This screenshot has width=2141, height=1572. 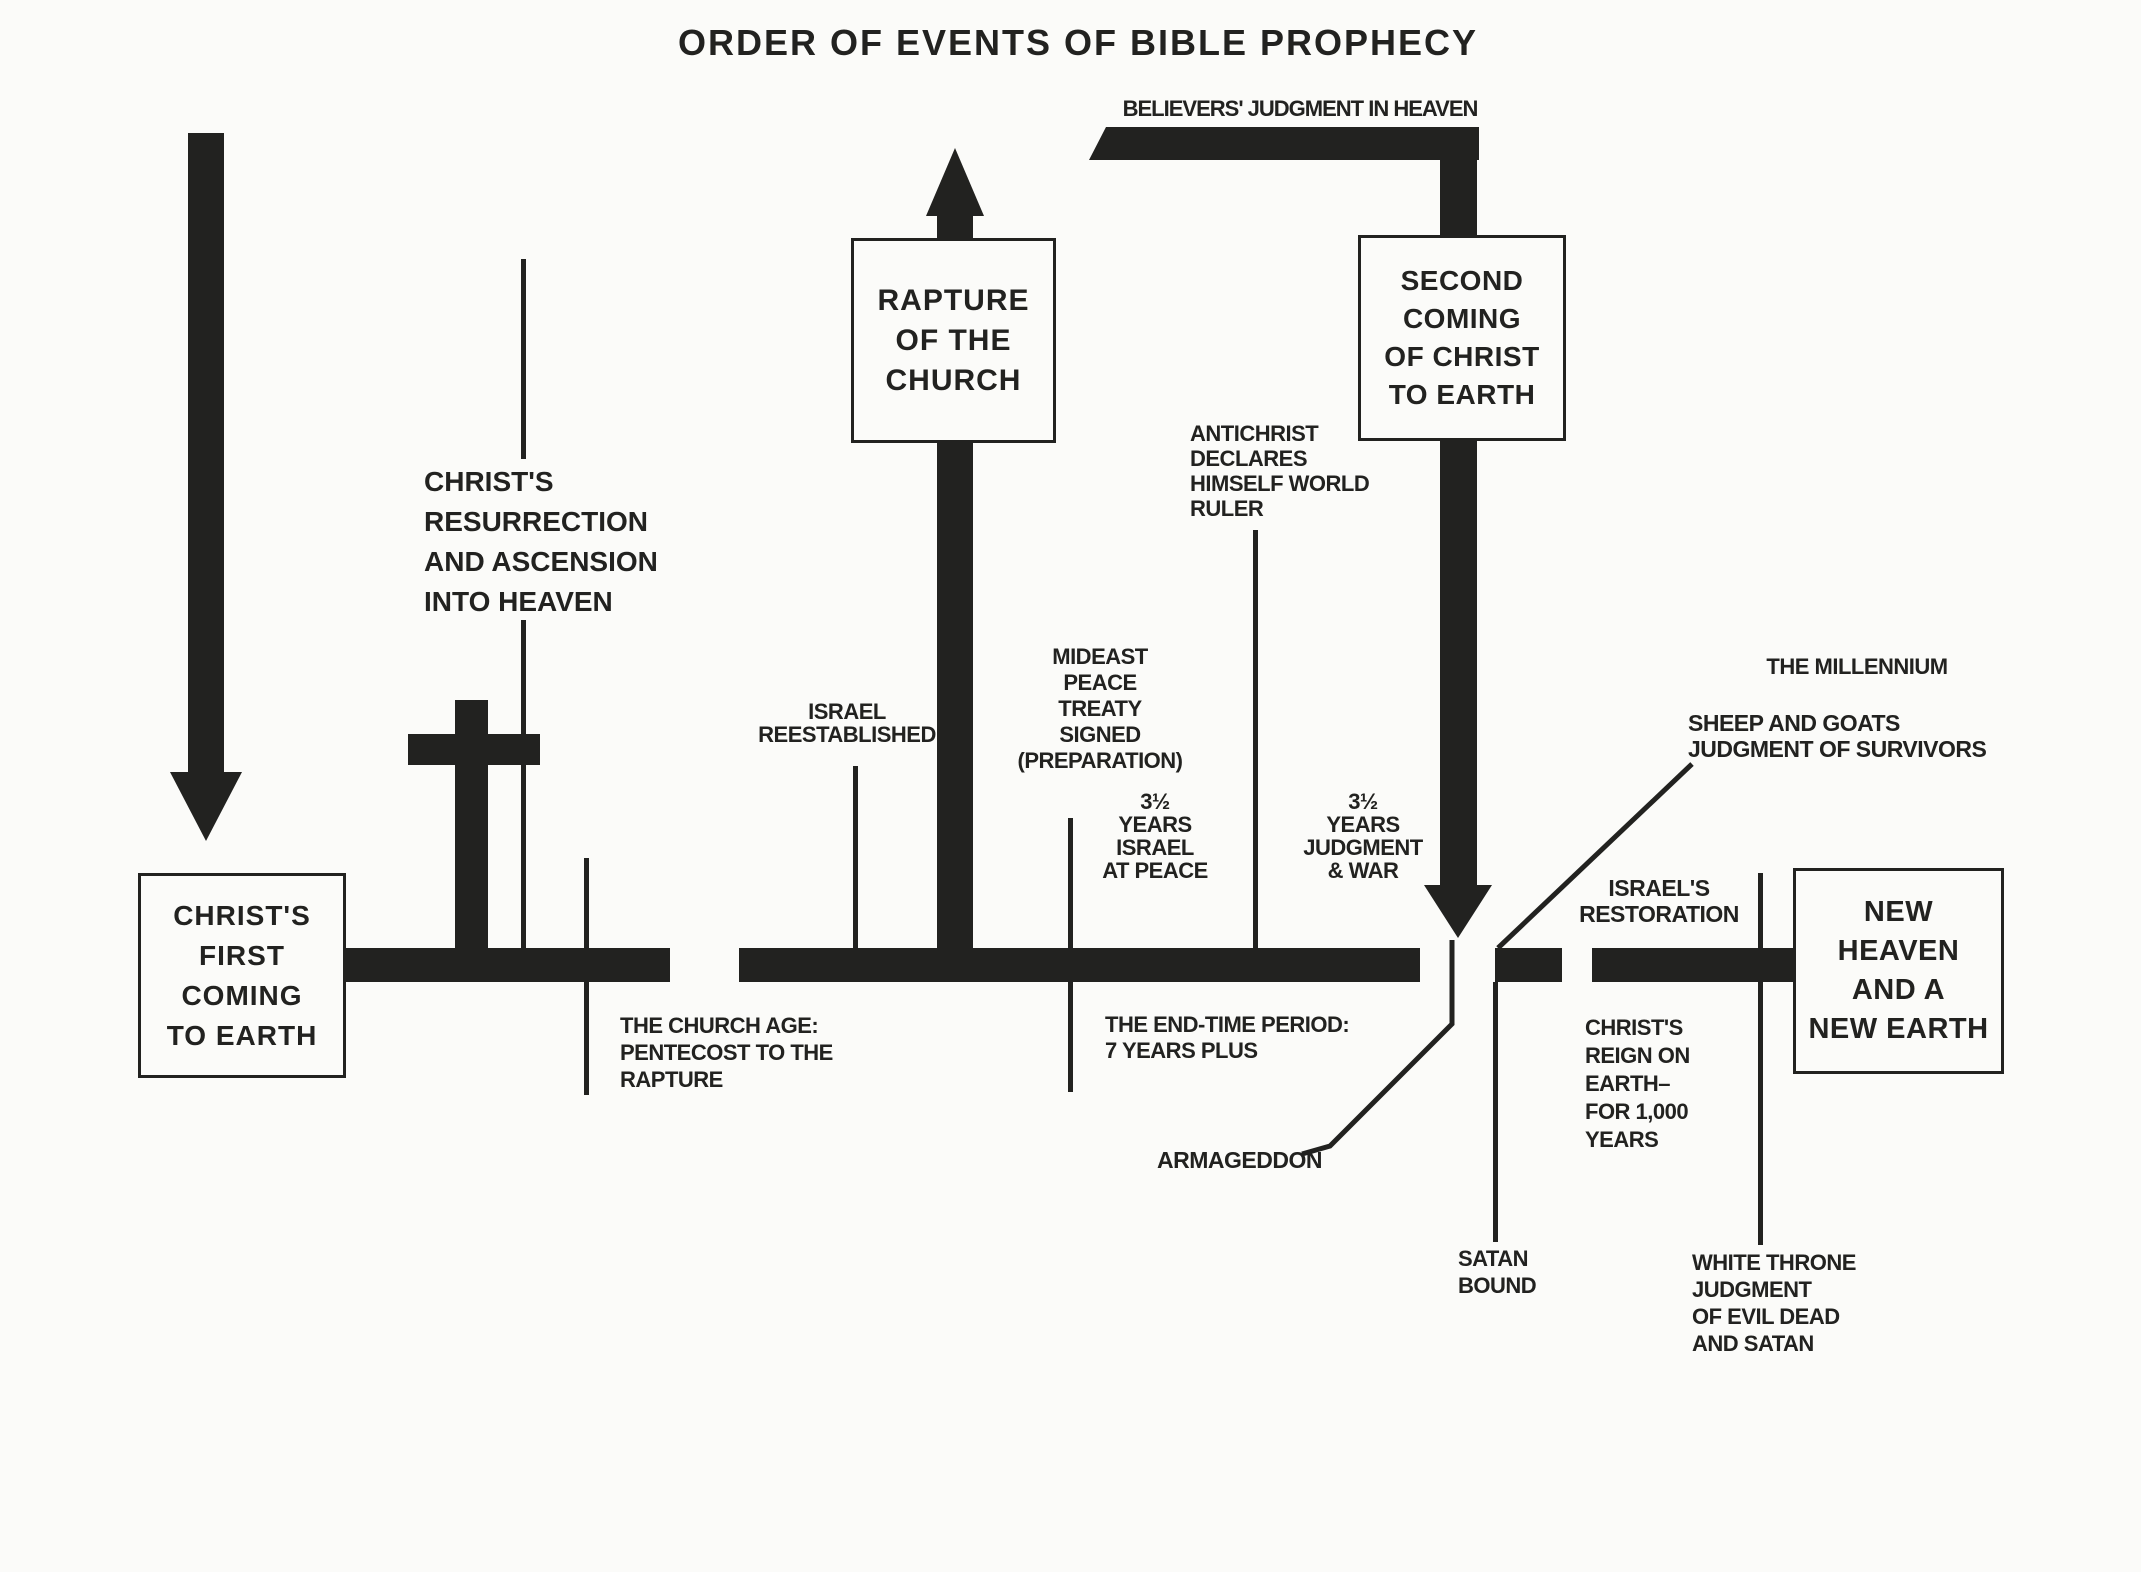 What do you see at coordinates (855, 857) in the screenshot?
I see `tick-israel-reestablished` at bounding box center [855, 857].